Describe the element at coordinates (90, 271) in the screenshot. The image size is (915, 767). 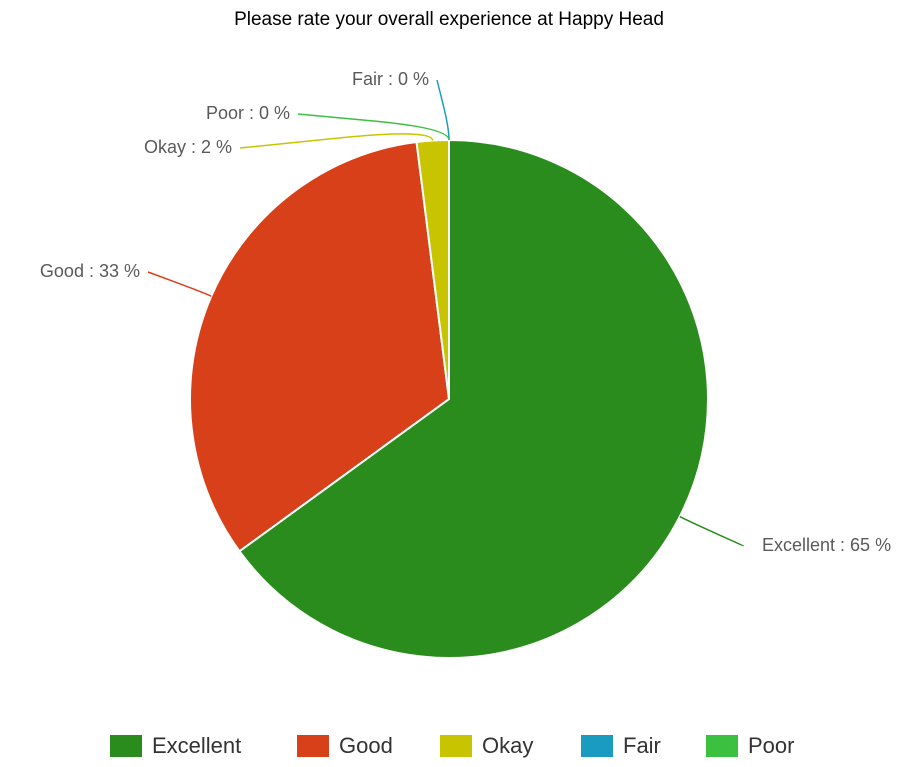
I see `data-label: Good : 33 %` at that location.